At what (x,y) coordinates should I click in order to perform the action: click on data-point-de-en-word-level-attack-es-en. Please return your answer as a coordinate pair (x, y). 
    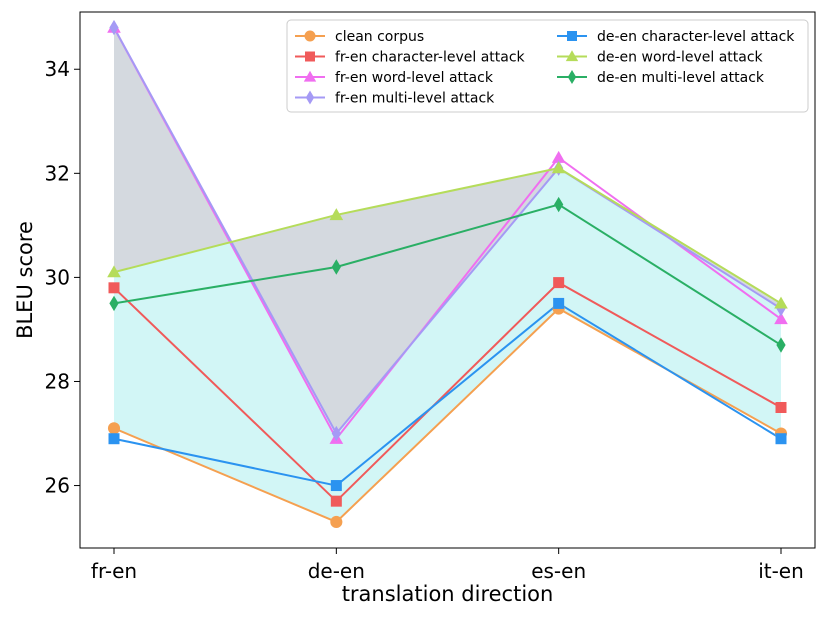
    Looking at the image, I should click on (558, 167).